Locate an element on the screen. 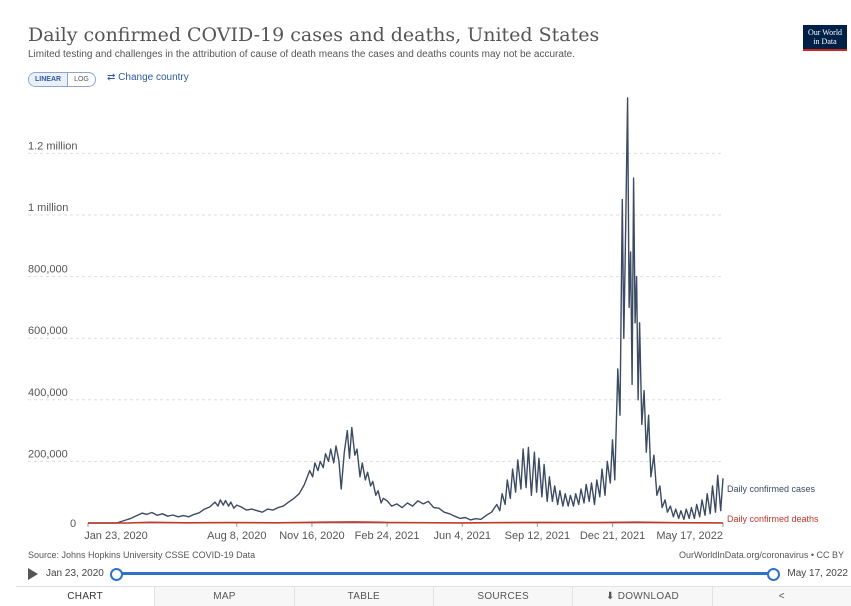 Image resolution: width=851 pixels, height=606 pixels. y-tick-label: 0 is located at coordinates (73, 524).